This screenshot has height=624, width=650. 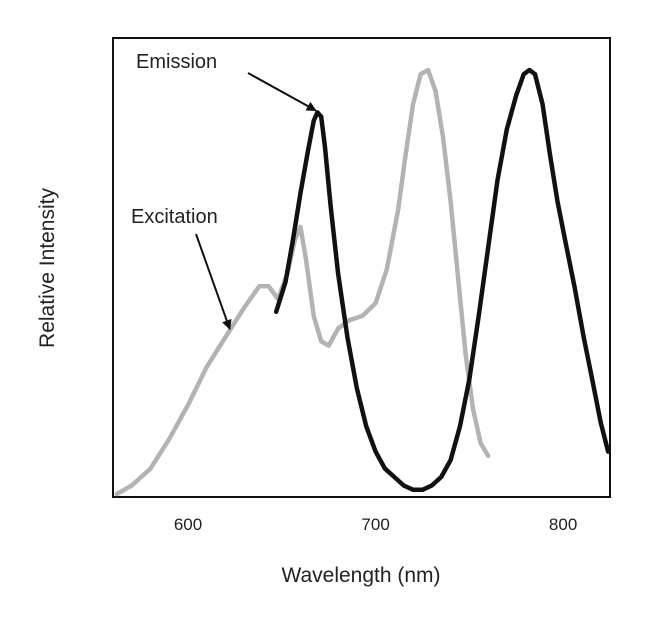 What do you see at coordinates (174, 217) in the screenshot?
I see `excitation-annotation-label: Excitation` at bounding box center [174, 217].